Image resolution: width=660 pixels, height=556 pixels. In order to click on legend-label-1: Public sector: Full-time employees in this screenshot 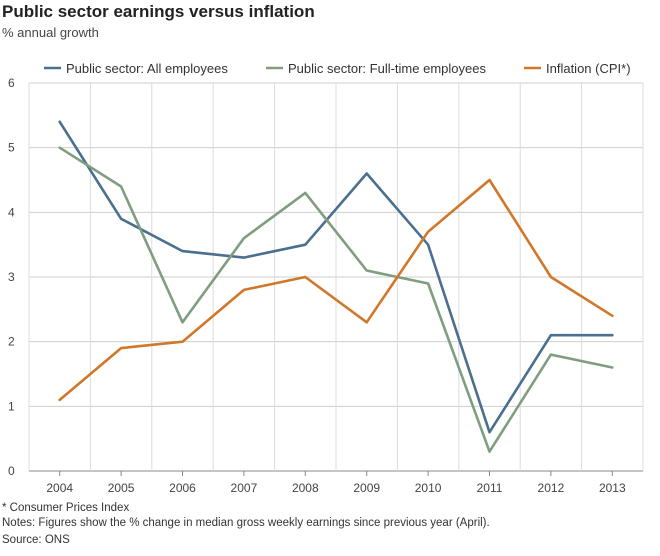, I will do `click(387, 68)`.